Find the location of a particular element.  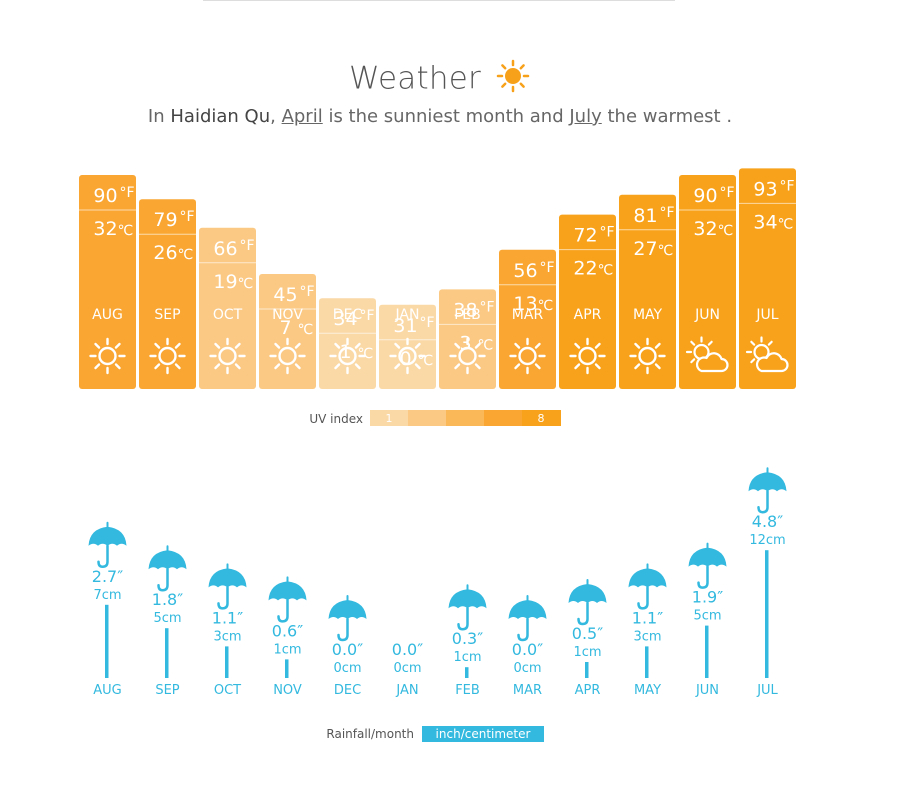

temp-f-label: 72 is located at coordinates (585, 236).